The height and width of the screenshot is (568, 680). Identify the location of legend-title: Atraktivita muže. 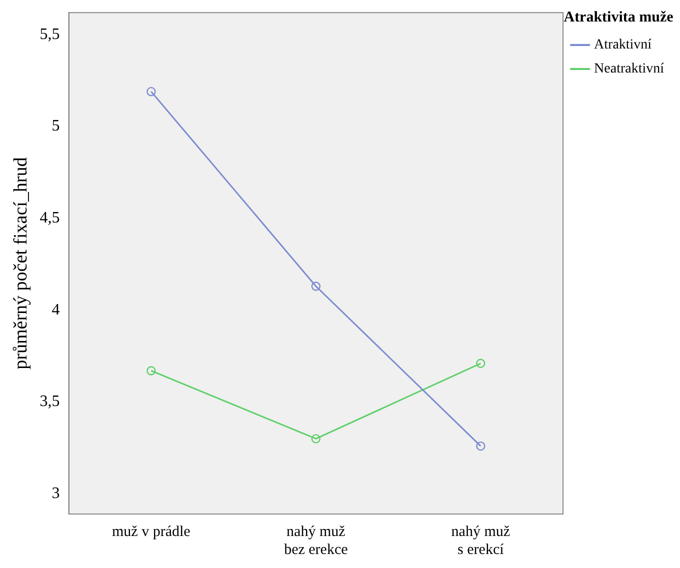
(619, 17).